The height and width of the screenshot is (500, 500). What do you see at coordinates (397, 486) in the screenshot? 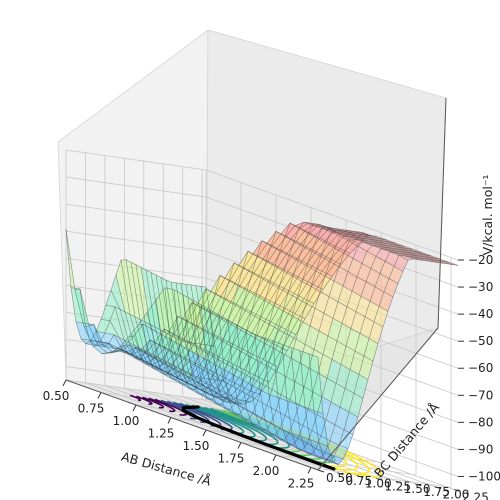
I see `y-tick-label: 1.25` at bounding box center [397, 486].